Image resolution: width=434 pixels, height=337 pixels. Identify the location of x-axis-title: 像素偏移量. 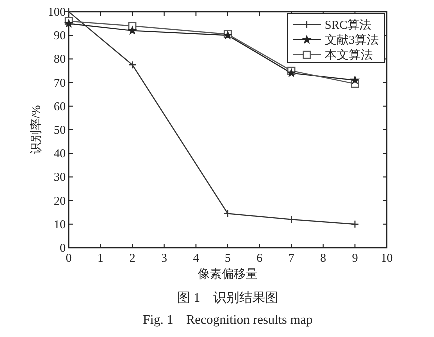
(228, 274).